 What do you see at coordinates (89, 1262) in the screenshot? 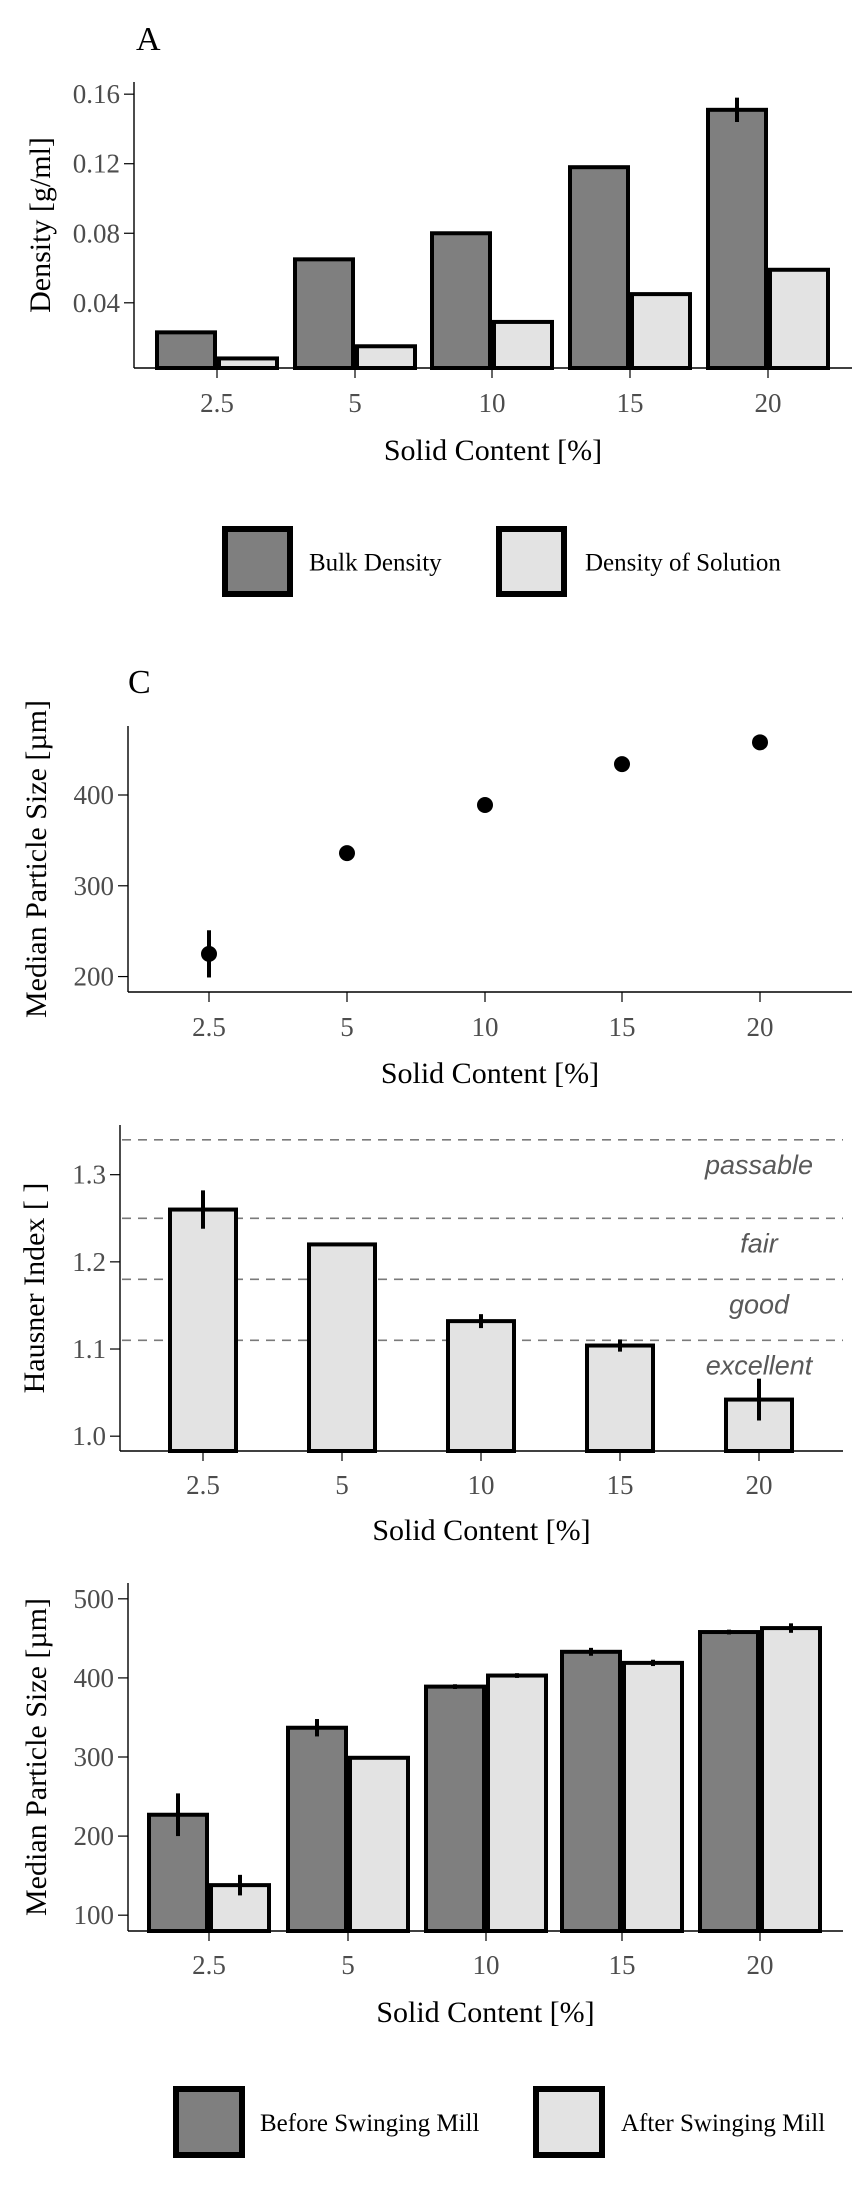
I see `y-tick-label: 1.2` at bounding box center [89, 1262].